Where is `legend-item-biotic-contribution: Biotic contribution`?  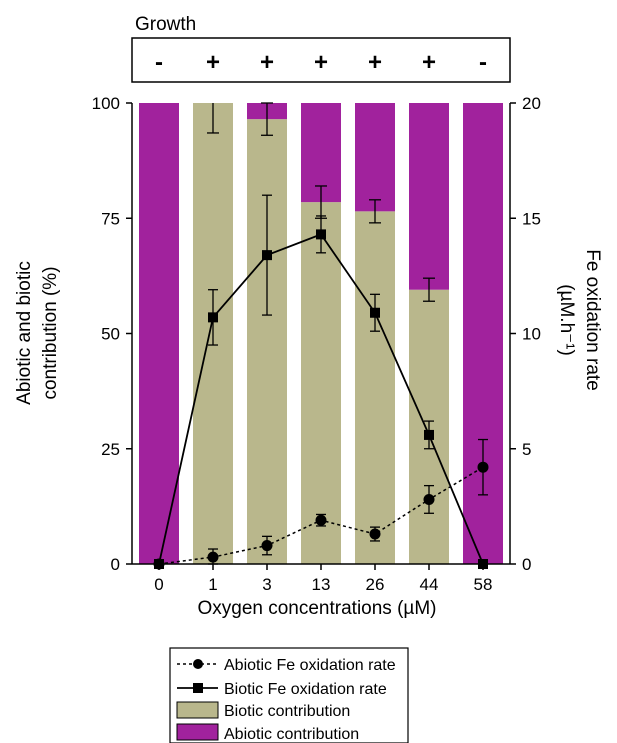
legend-item-biotic-contribution: Biotic contribution is located at coordinates (263, 710).